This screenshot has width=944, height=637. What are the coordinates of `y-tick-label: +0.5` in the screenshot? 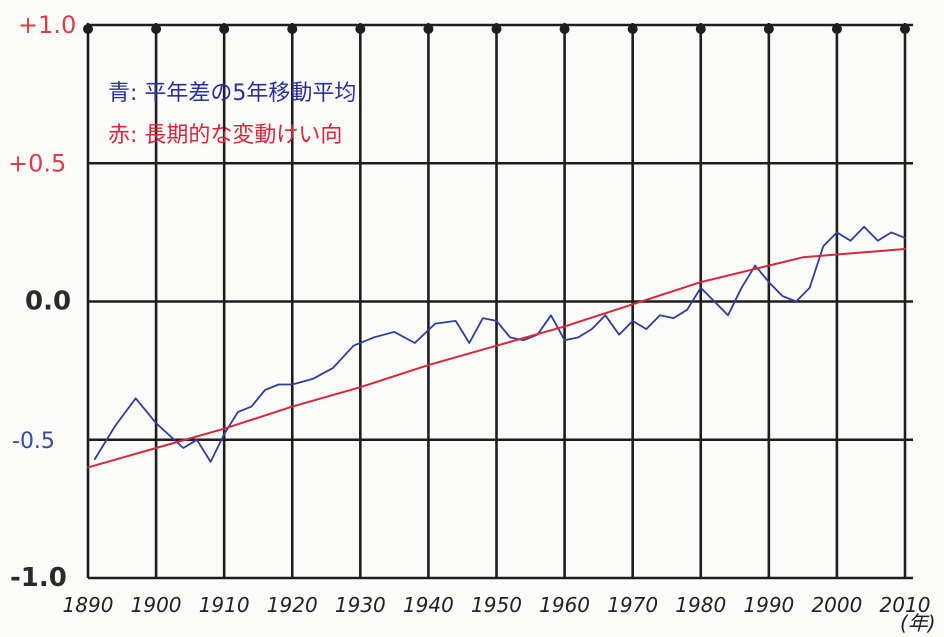 It's located at (37, 163).